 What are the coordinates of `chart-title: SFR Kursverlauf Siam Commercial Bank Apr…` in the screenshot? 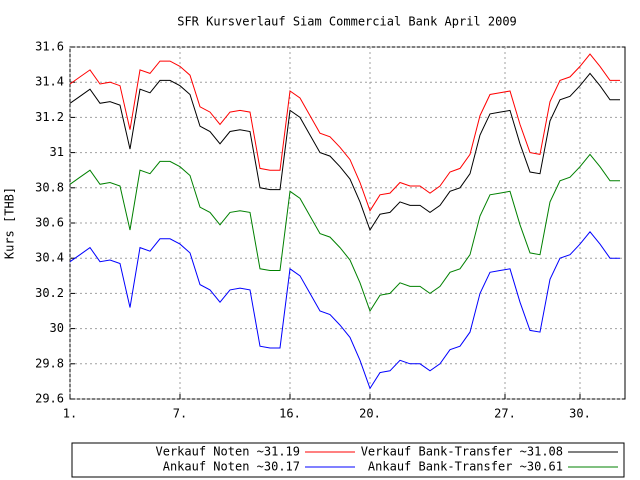 It's located at (347, 22).